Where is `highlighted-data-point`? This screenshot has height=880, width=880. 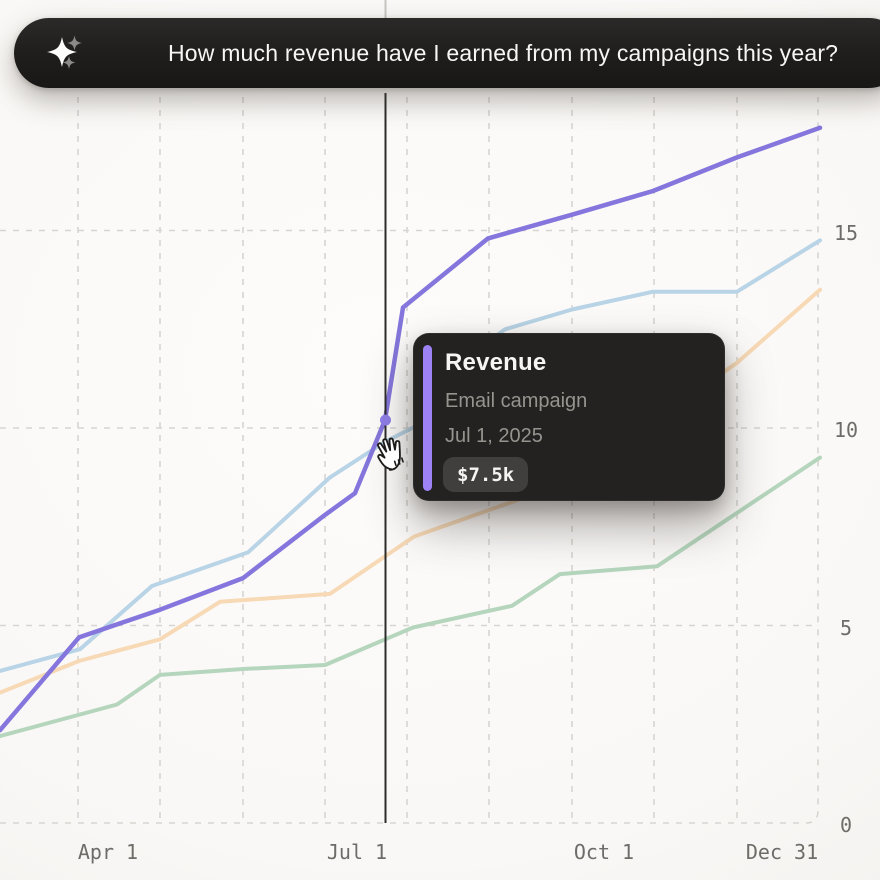 highlighted-data-point is located at coordinates (385, 420).